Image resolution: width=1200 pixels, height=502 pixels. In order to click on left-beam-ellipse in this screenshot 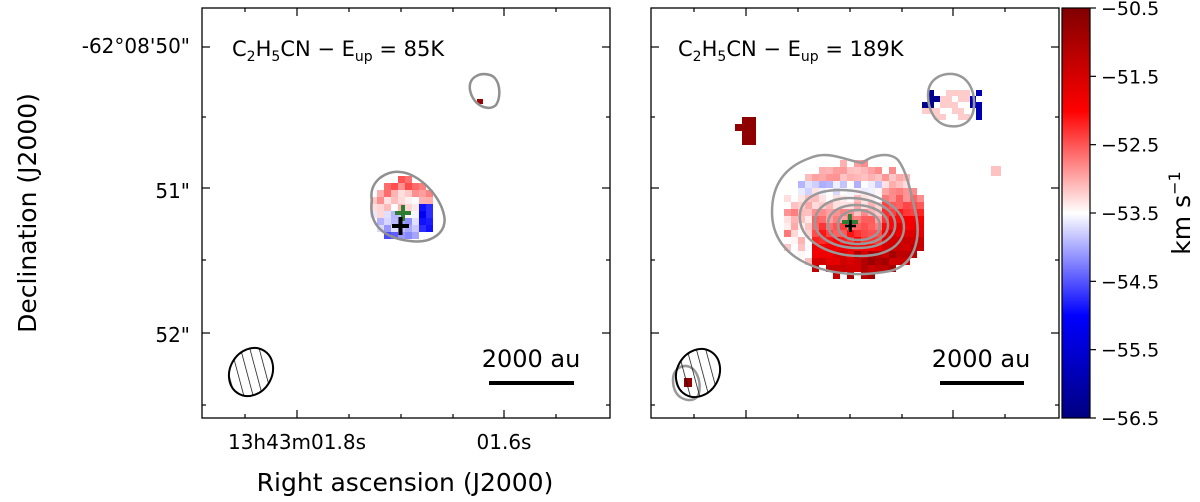, I will do `click(251, 372)`.